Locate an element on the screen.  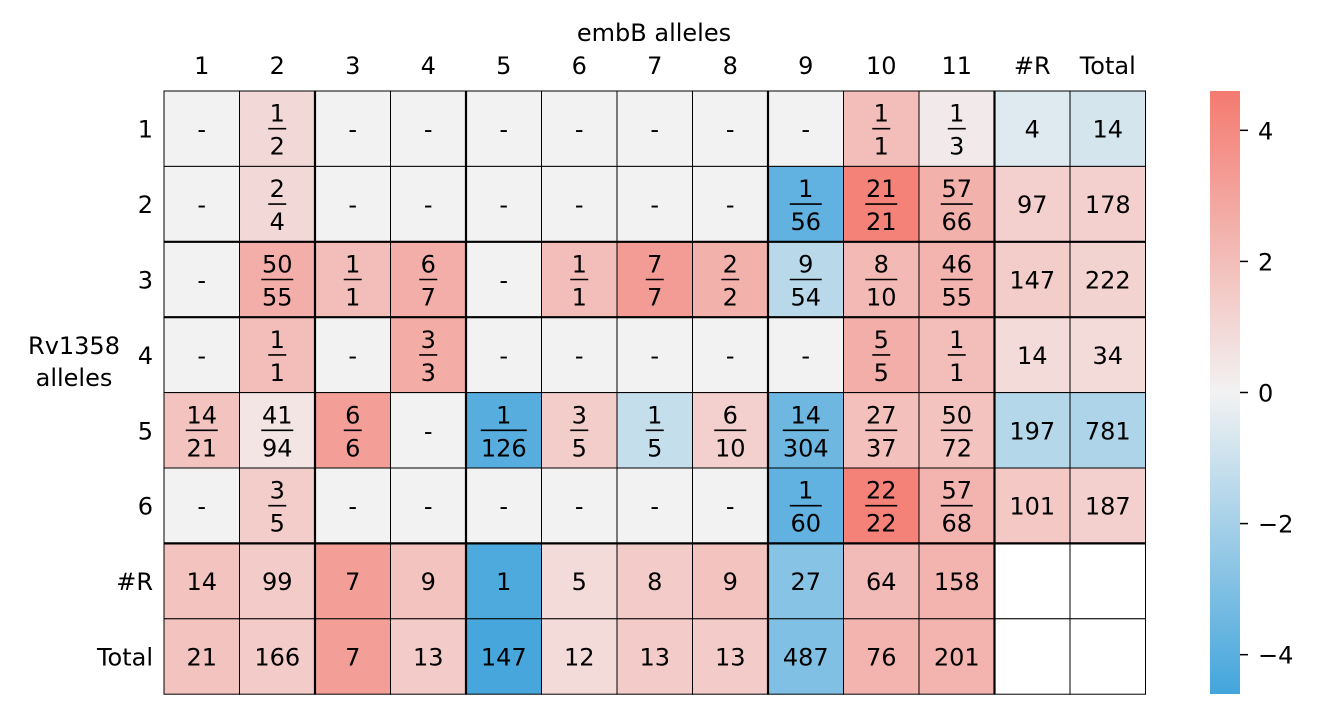
heatmap-cell is located at coordinates (1032, 656).